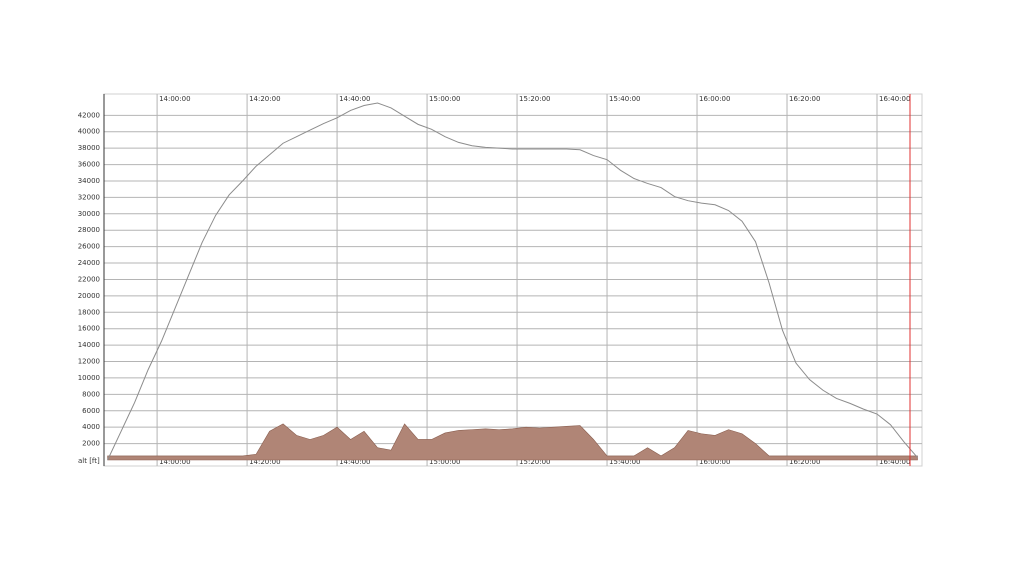  I want to click on y-tick-label: 24000, so click(89, 263).